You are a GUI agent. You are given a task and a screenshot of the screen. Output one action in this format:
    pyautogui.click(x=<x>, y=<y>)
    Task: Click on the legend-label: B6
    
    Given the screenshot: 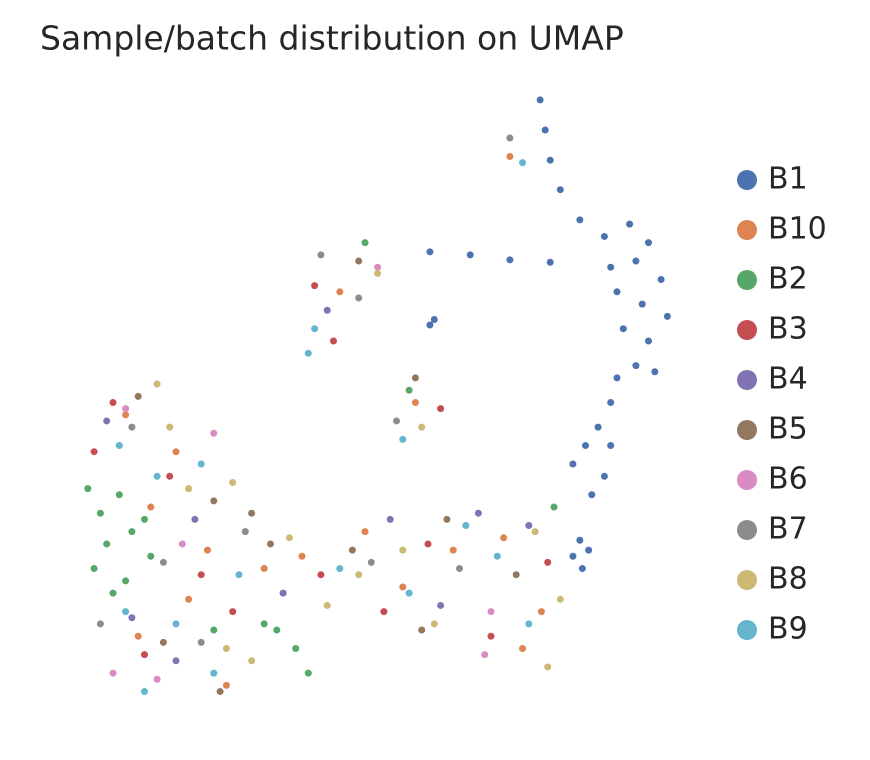 What is the action you would take?
    pyautogui.click(x=788, y=479)
    